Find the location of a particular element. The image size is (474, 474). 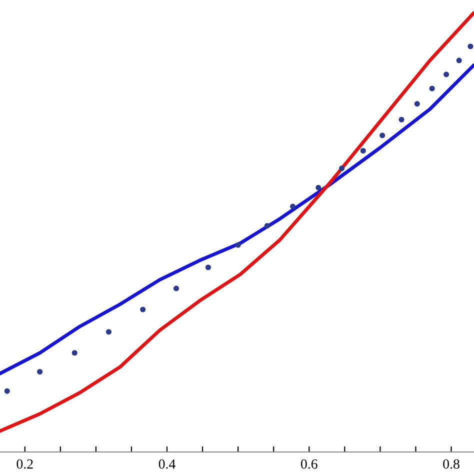

x-tick-label: 0.2 is located at coordinates (24, 464).